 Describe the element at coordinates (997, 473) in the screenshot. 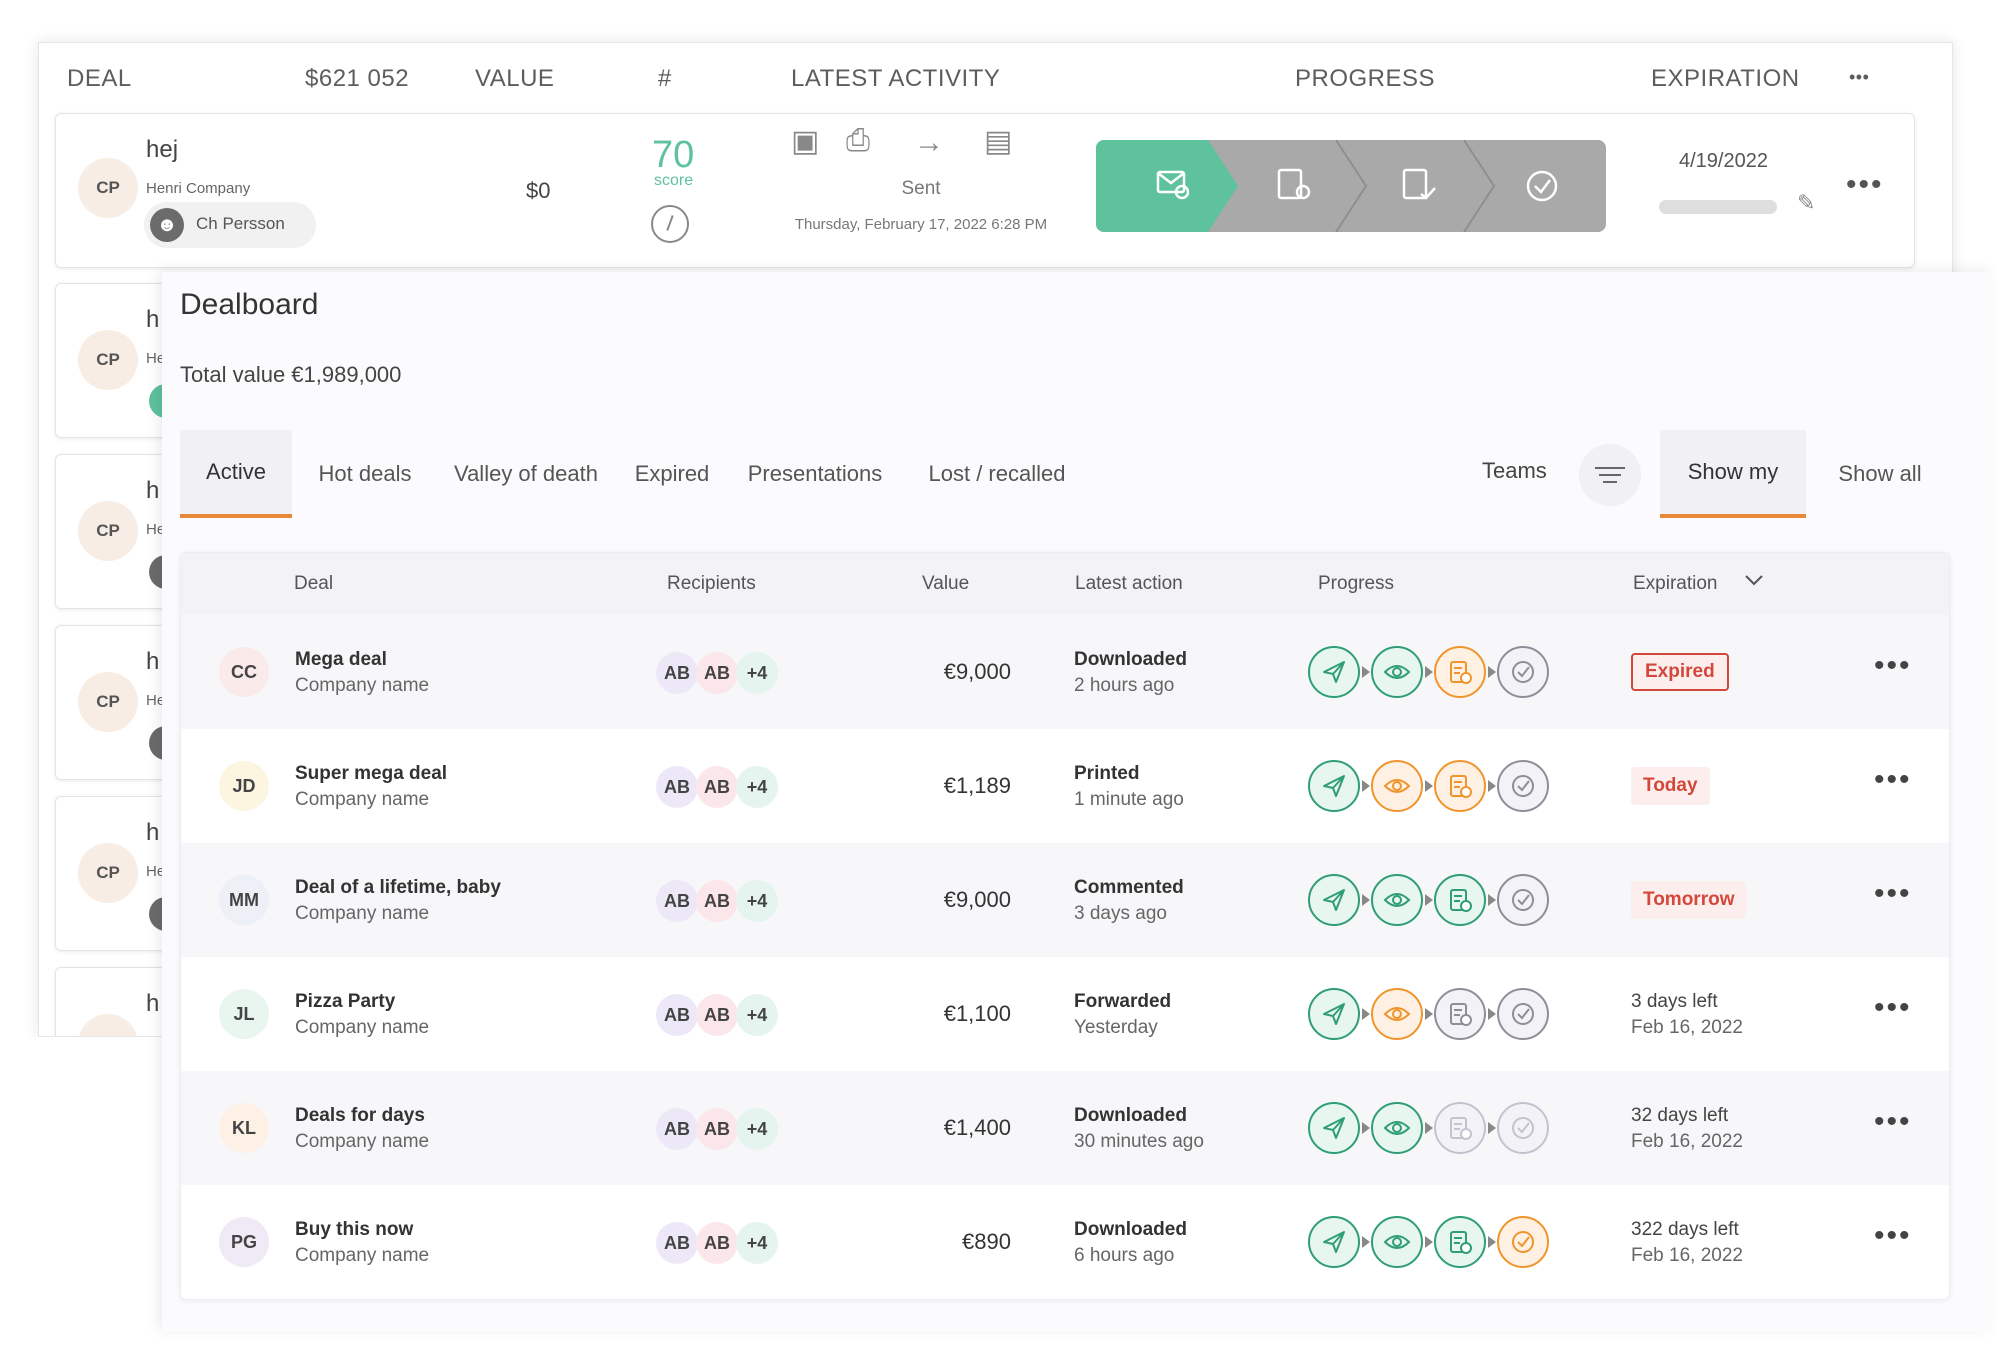

I see `tab-lost-recalled: Lost / recalled` at that location.